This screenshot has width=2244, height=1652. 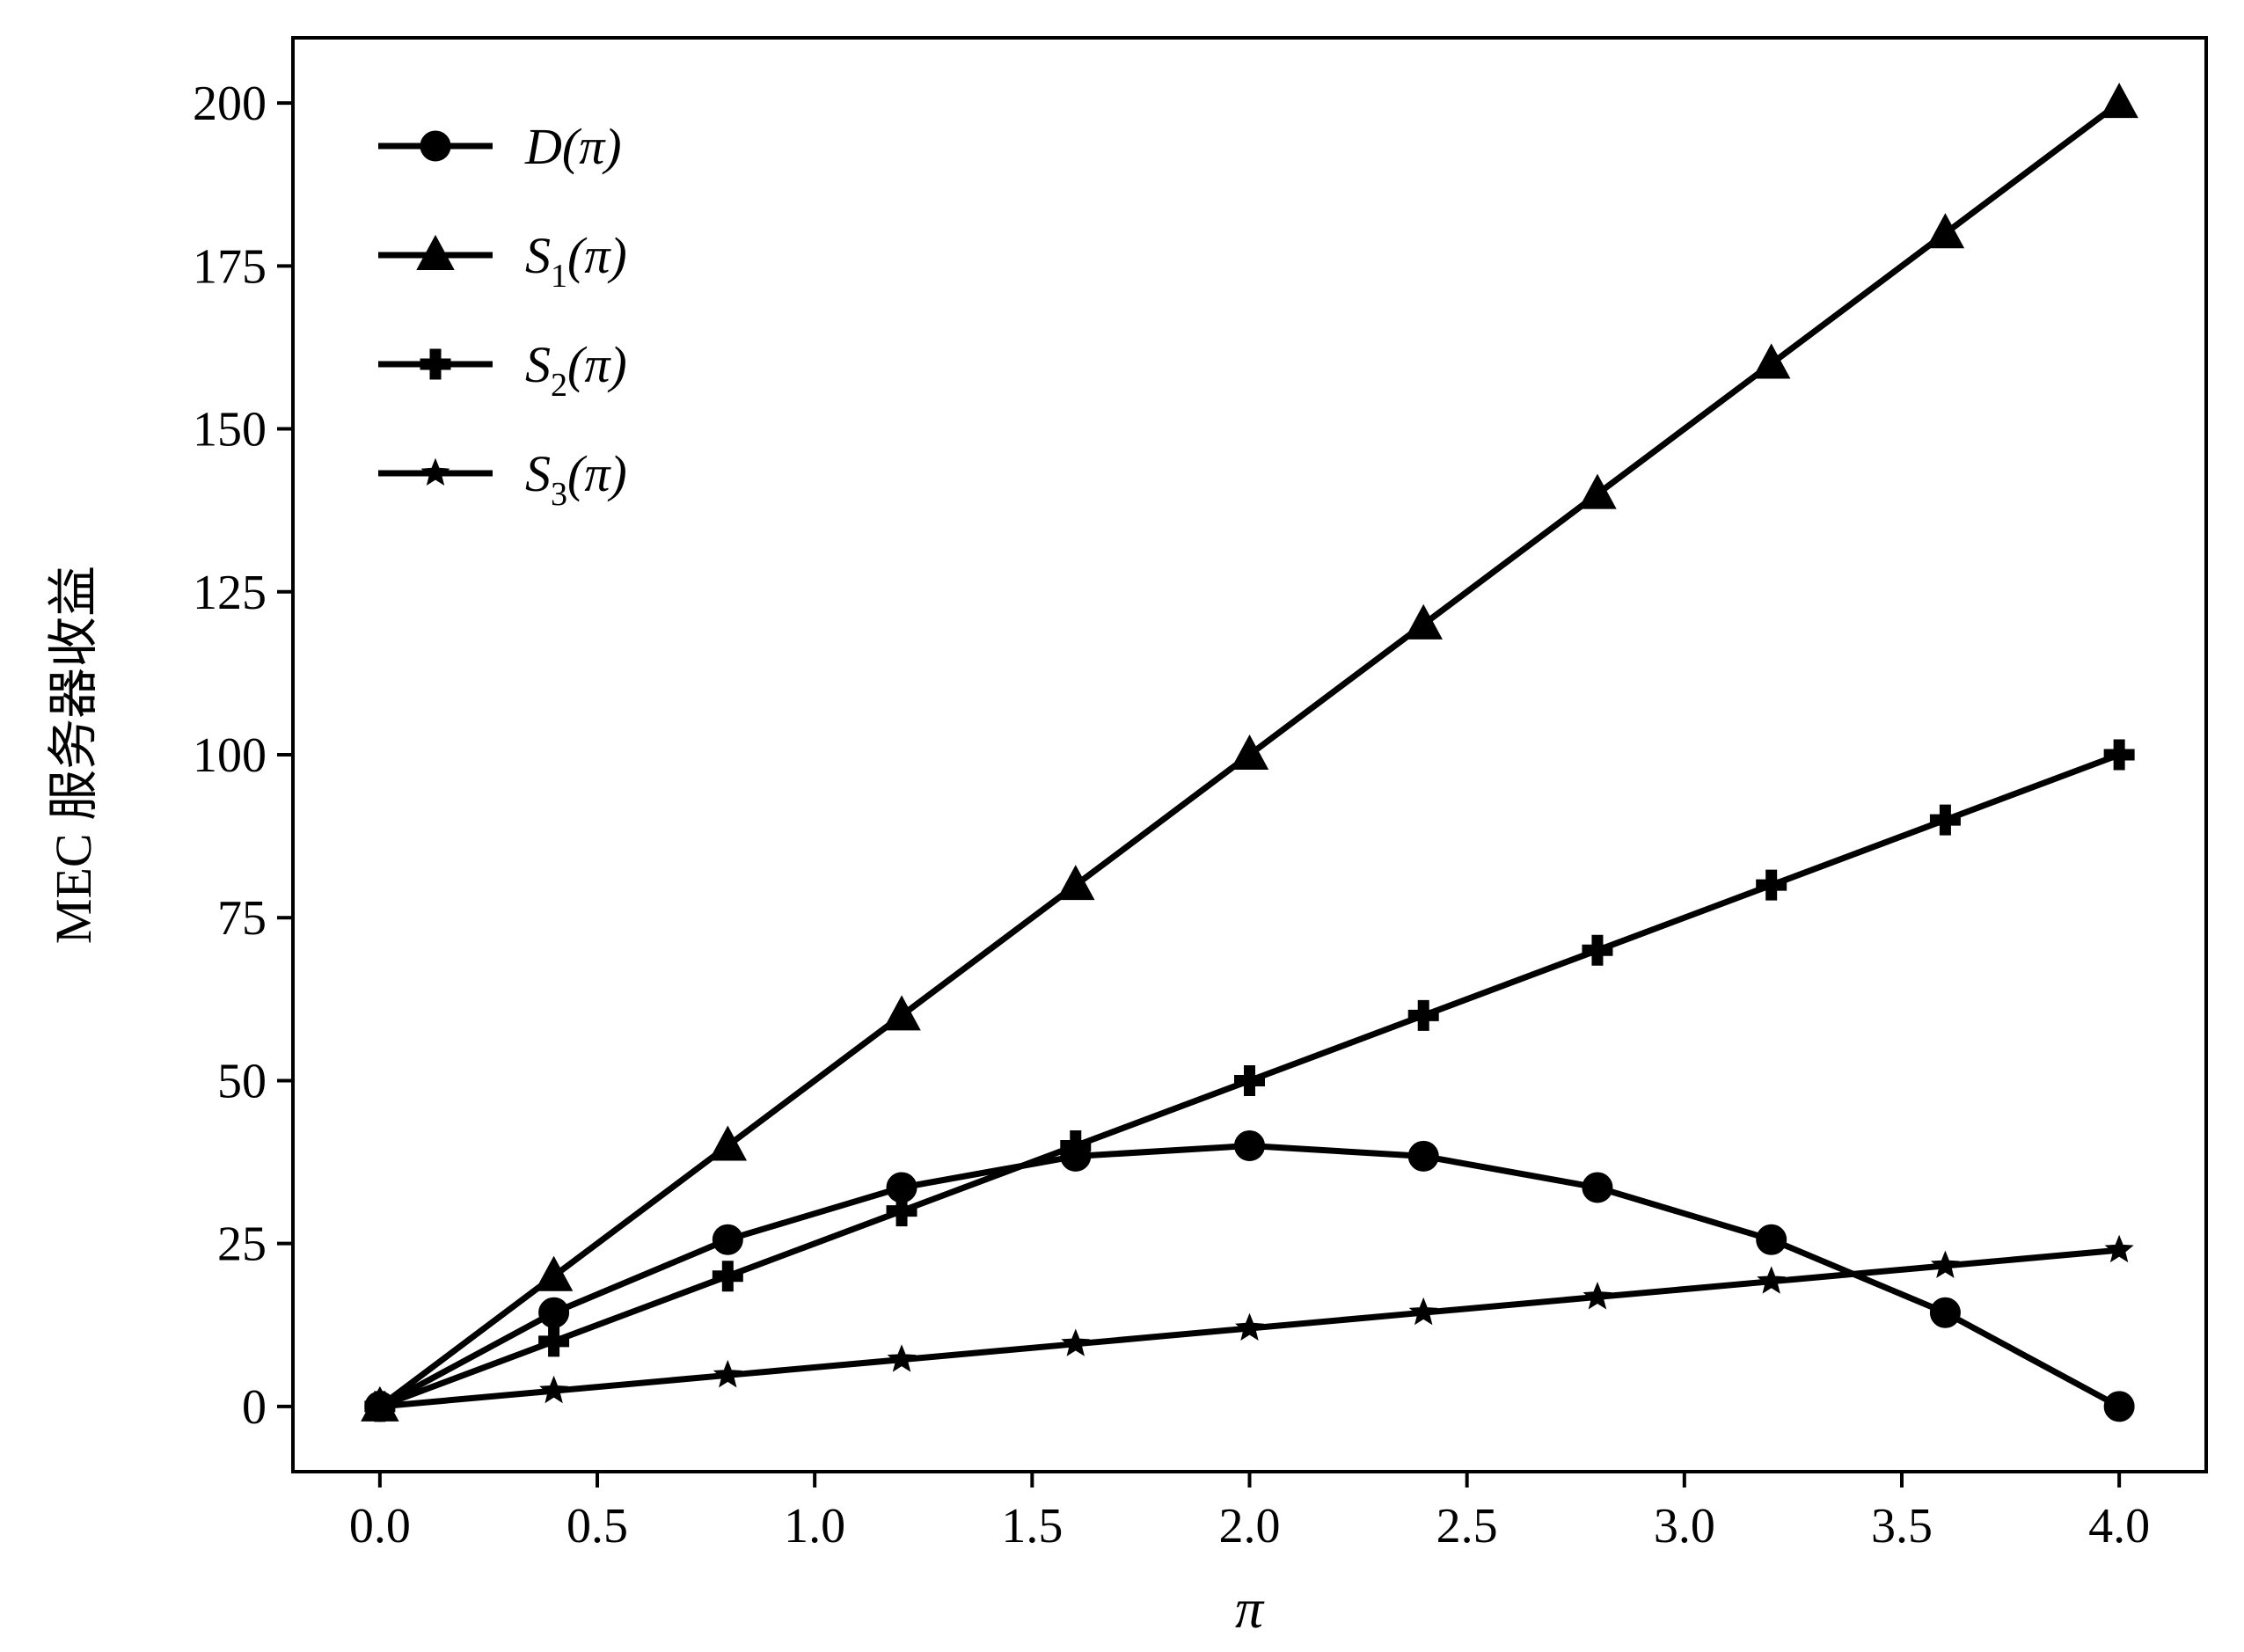 What do you see at coordinates (230, 430) in the screenshot?
I see `y-tick-label: 150` at bounding box center [230, 430].